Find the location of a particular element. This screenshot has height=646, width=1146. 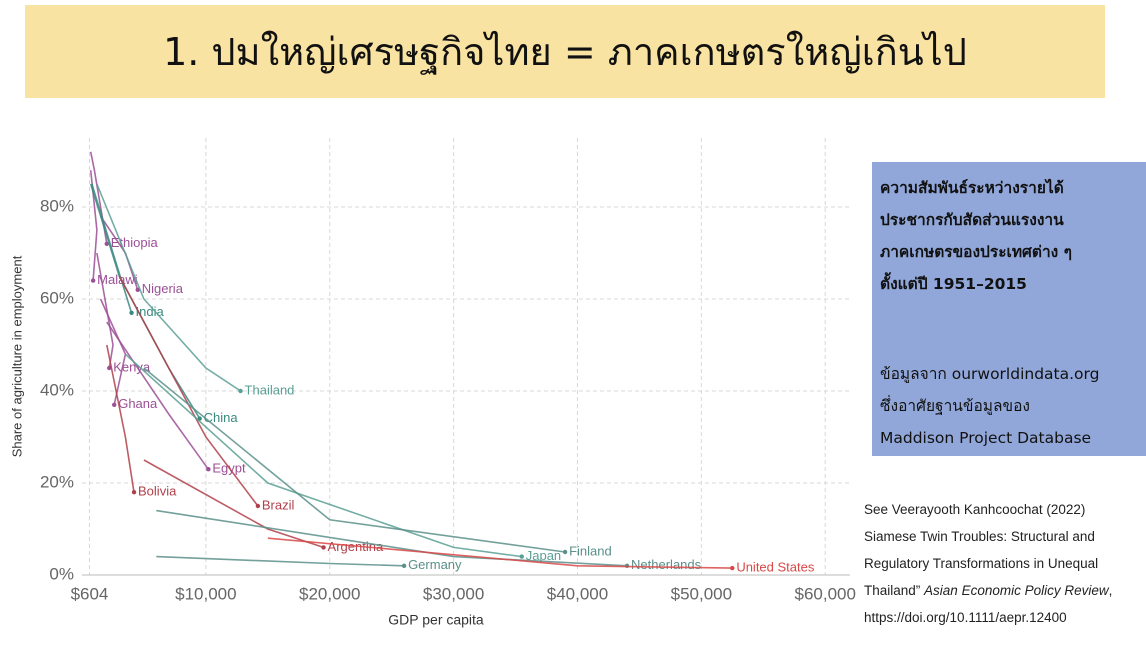

x-tick-label: $20,000 is located at coordinates (329, 593).